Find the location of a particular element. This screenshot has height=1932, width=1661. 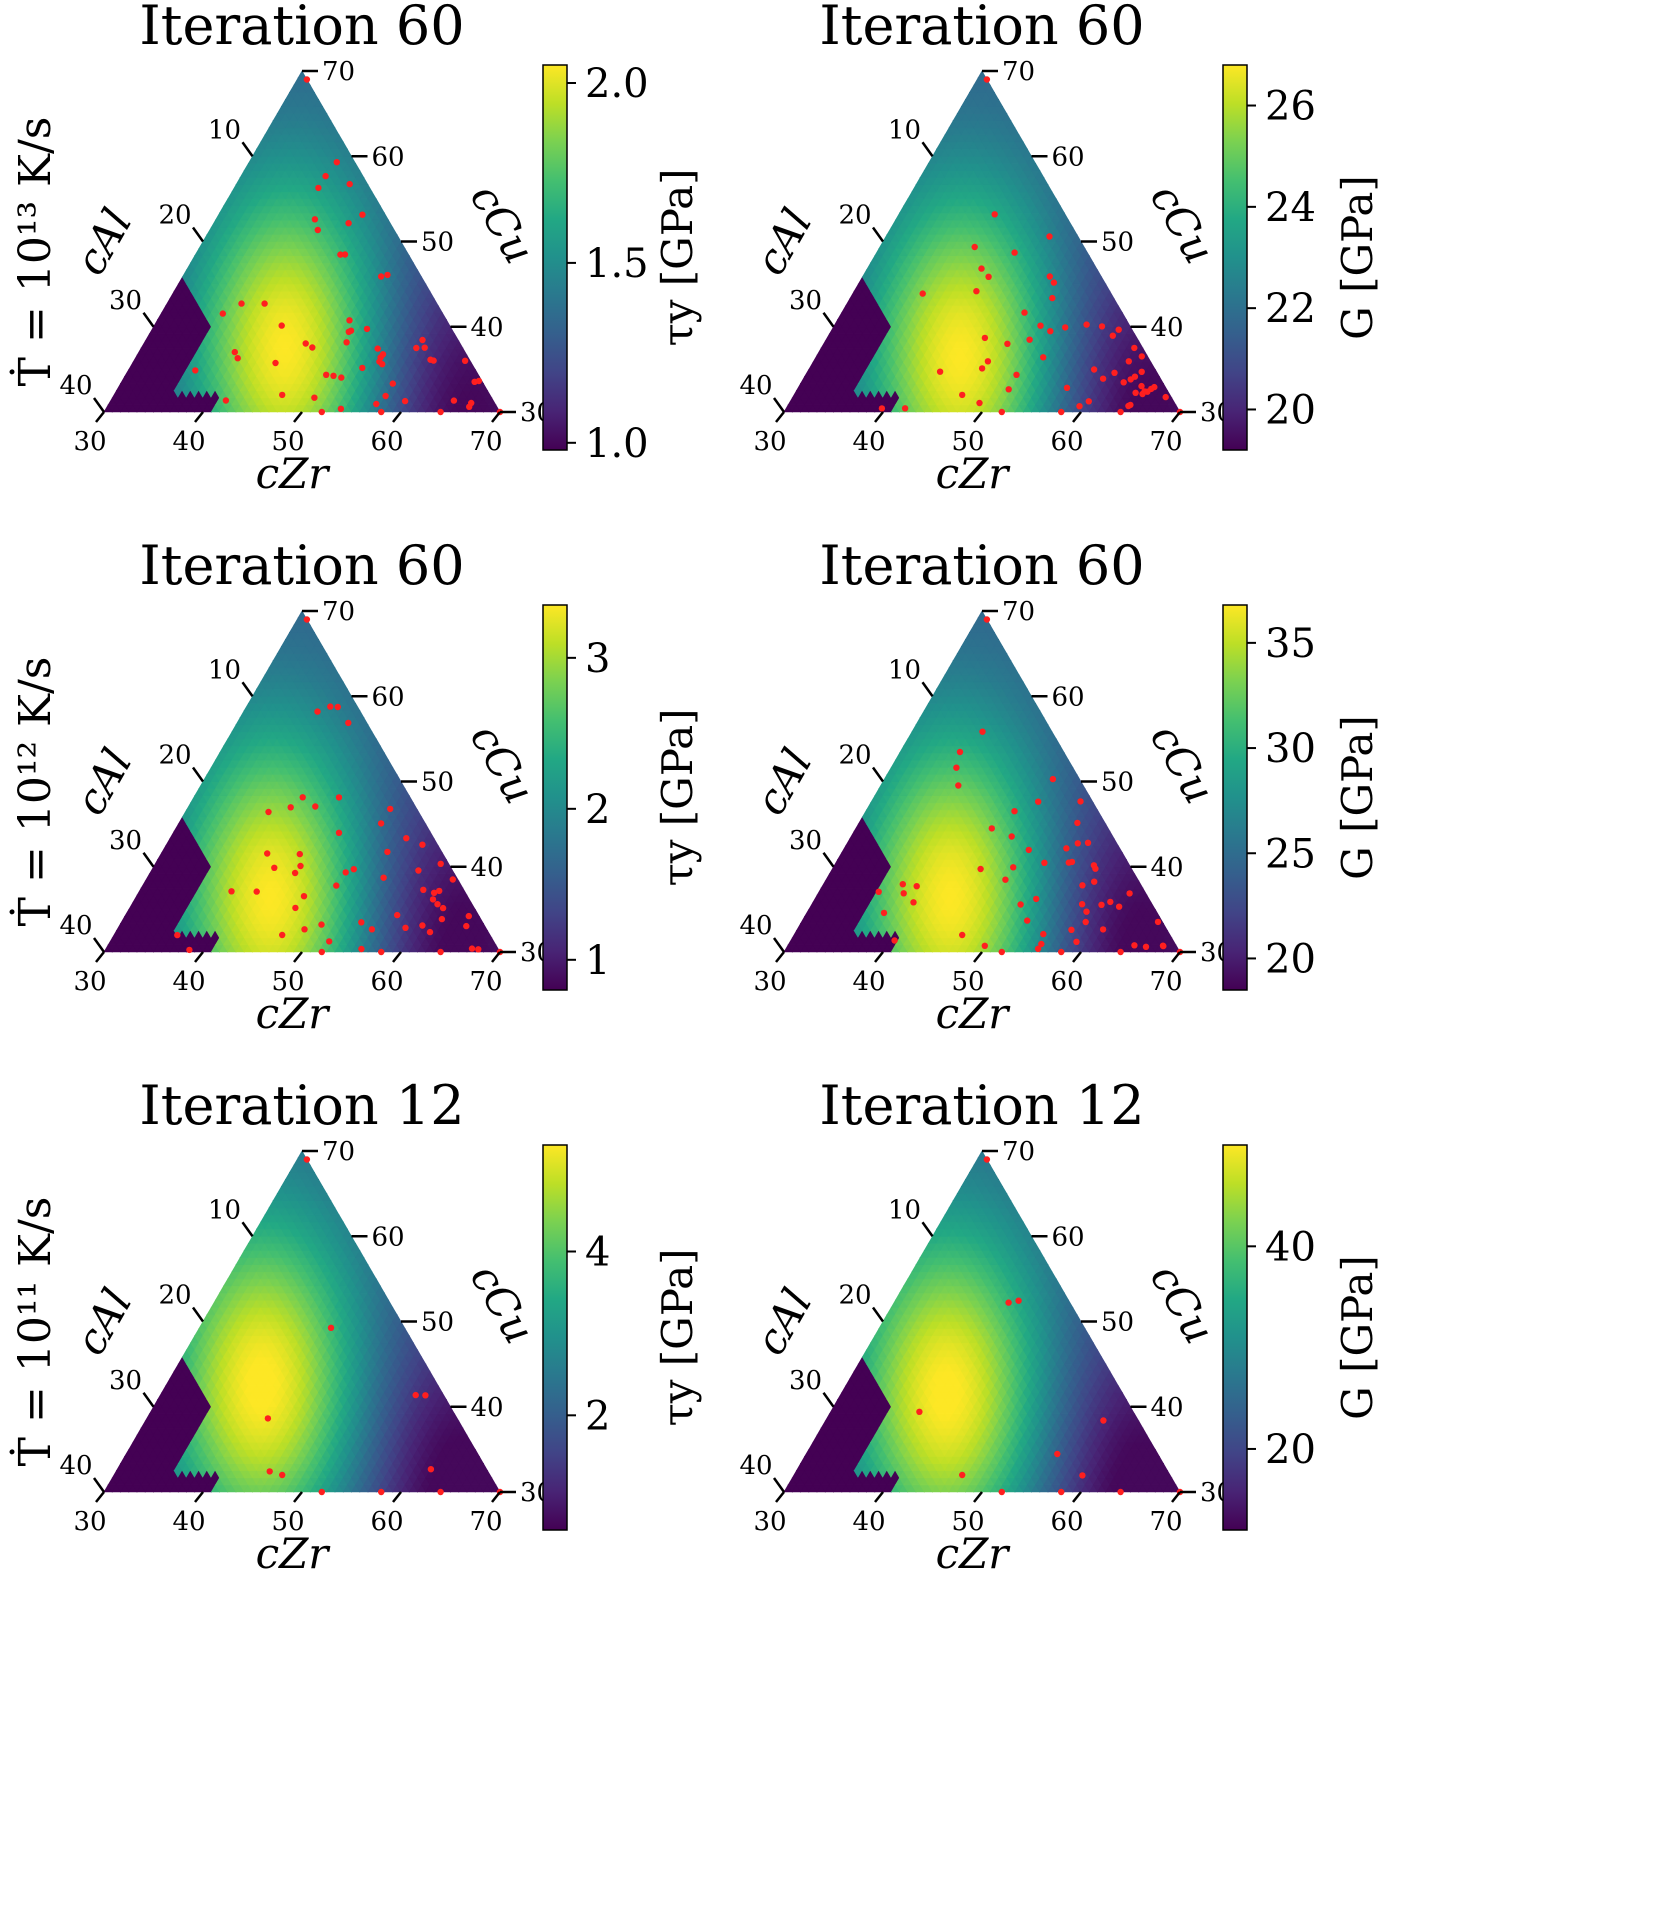

c-al-tick-label: 40 is located at coordinates (75, 926).